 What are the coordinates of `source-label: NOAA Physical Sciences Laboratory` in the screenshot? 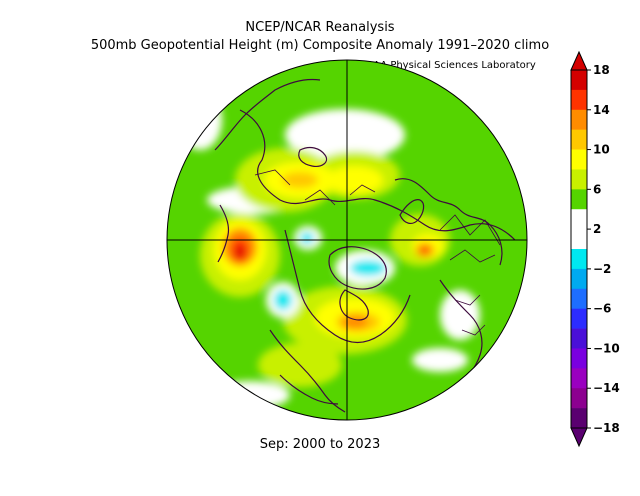 It's located at (447, 65).